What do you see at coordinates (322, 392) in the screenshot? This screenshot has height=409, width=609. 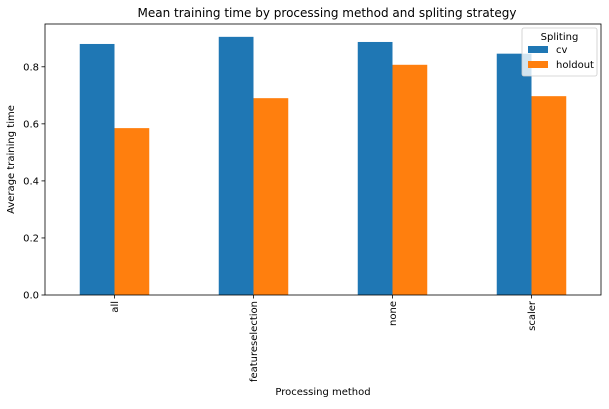 I see `x-axis-title: Processing method` at bounding box center [322, 392].